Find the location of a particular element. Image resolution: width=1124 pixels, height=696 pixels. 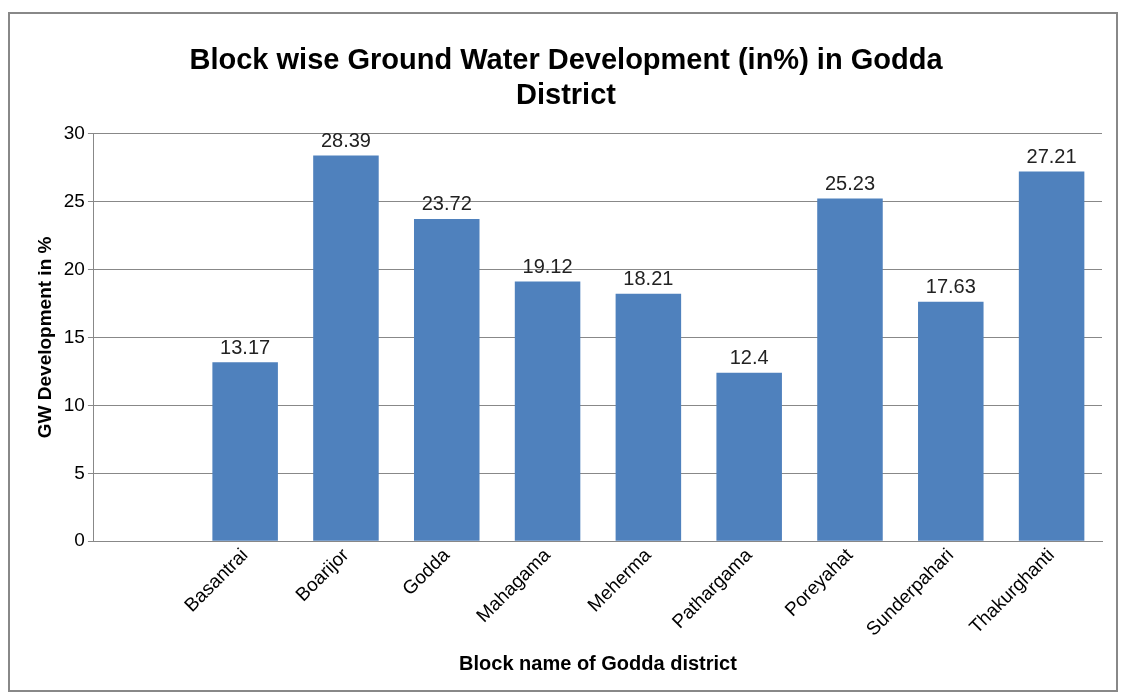

y-tick-label: 15 is located at coordinates (74, 336).